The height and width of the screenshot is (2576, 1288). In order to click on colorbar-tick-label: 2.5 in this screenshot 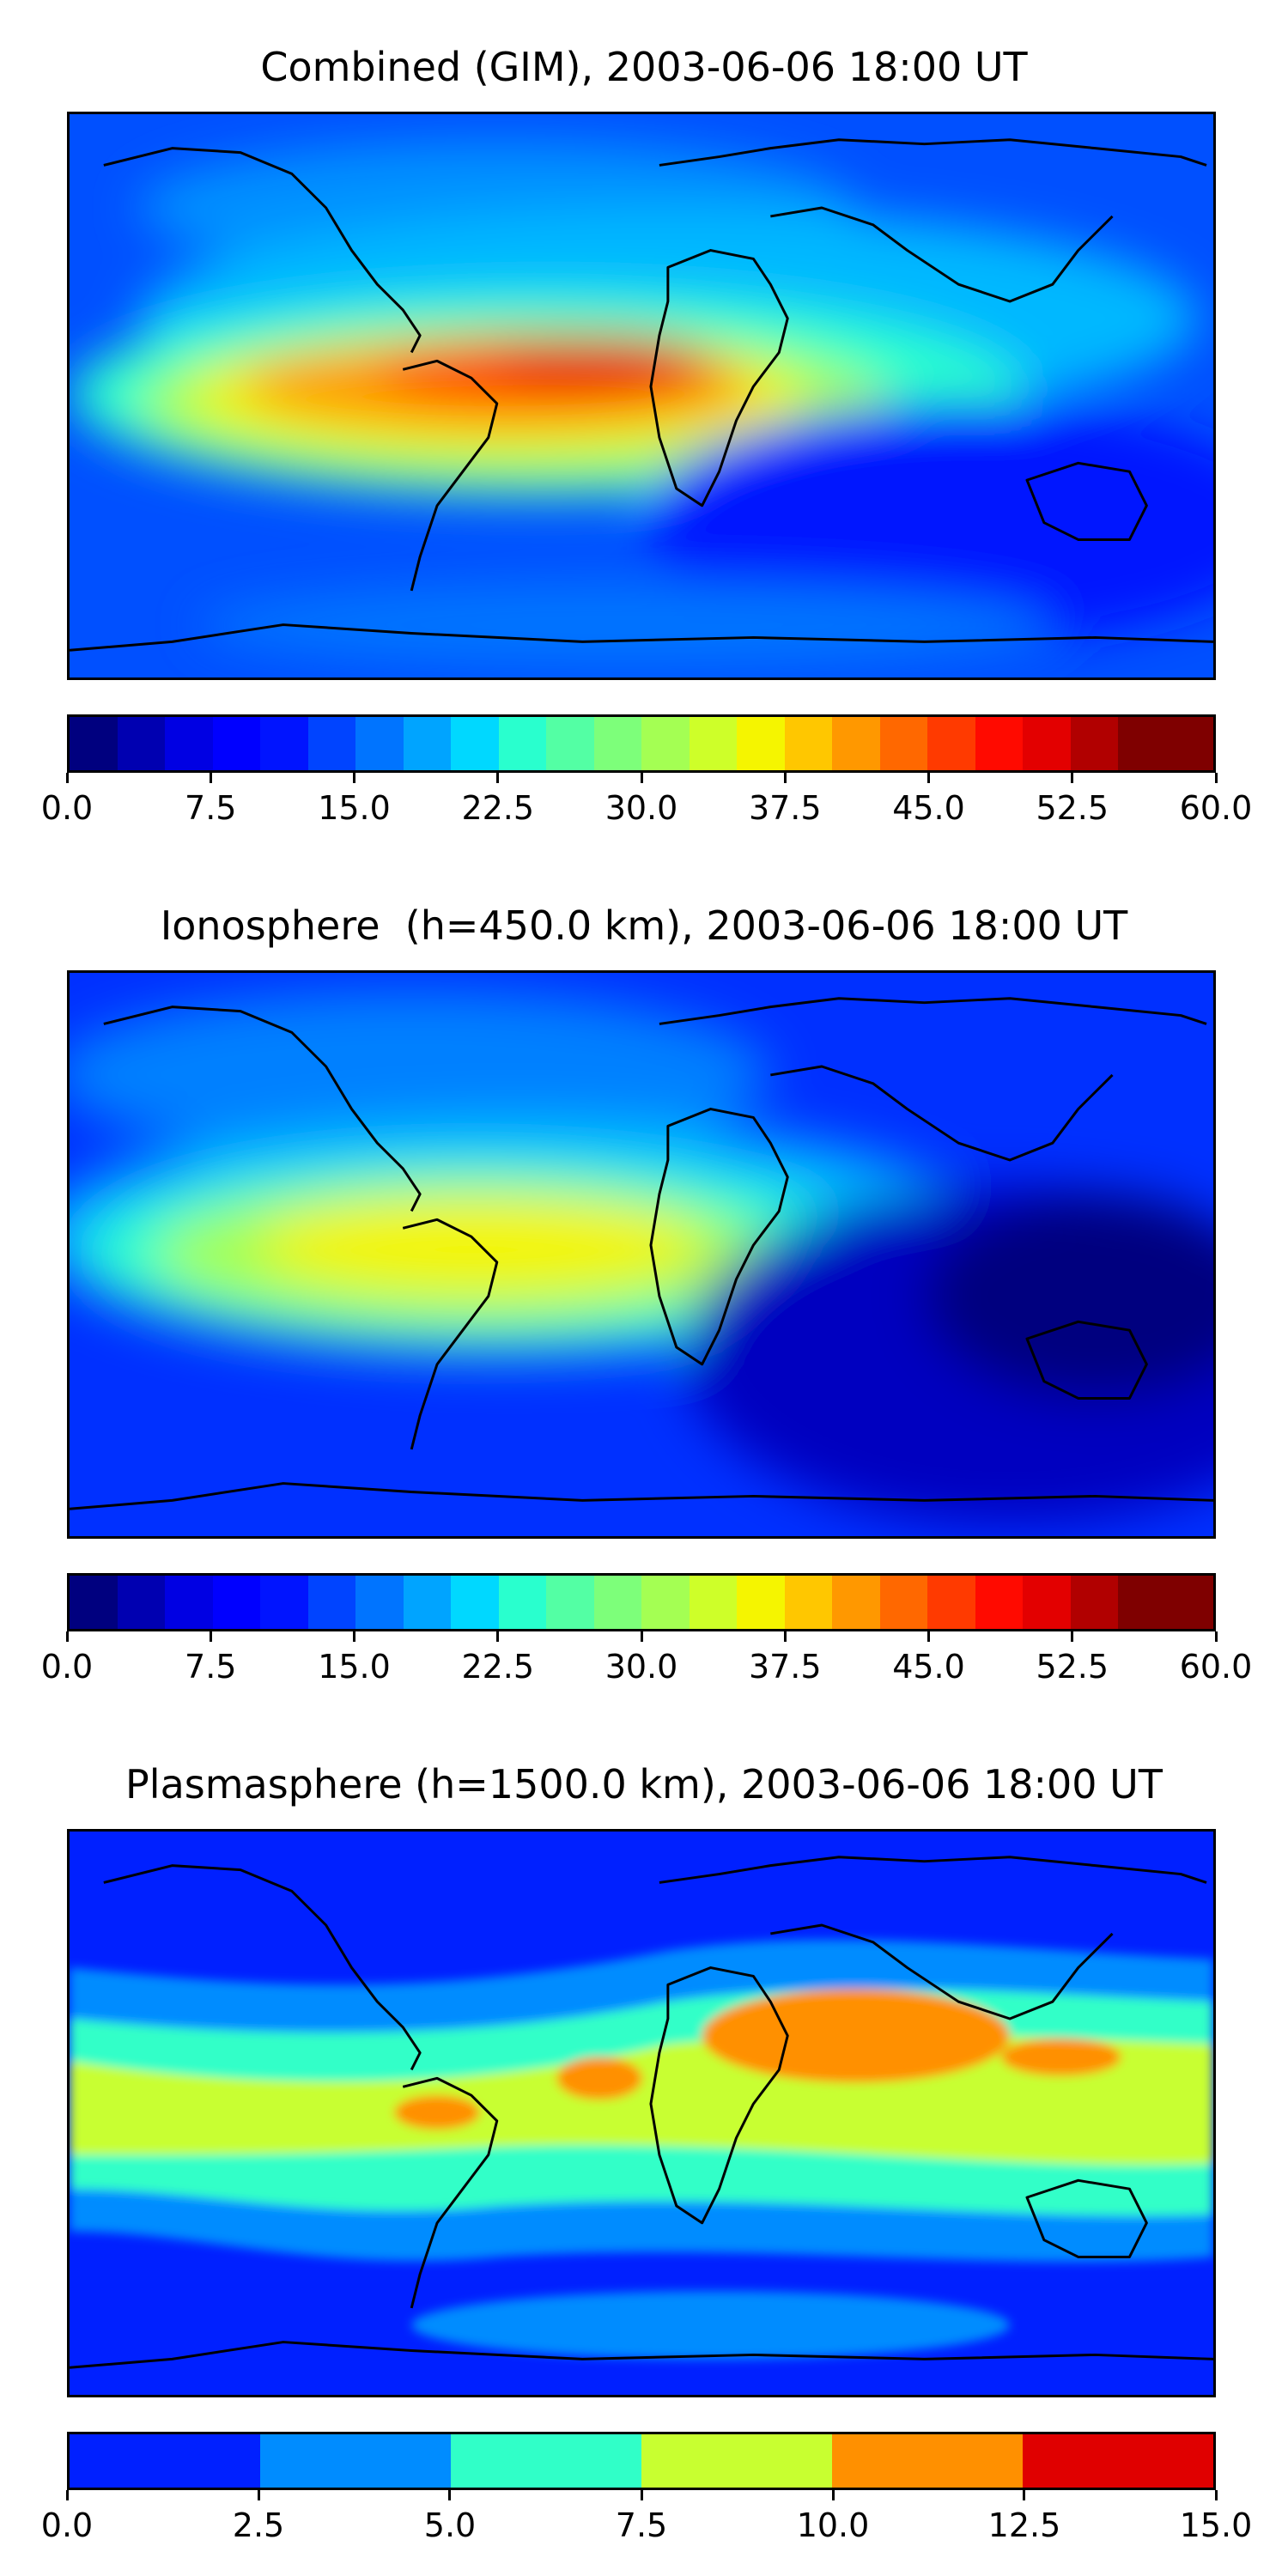, I will do `click(258, 2525)`.